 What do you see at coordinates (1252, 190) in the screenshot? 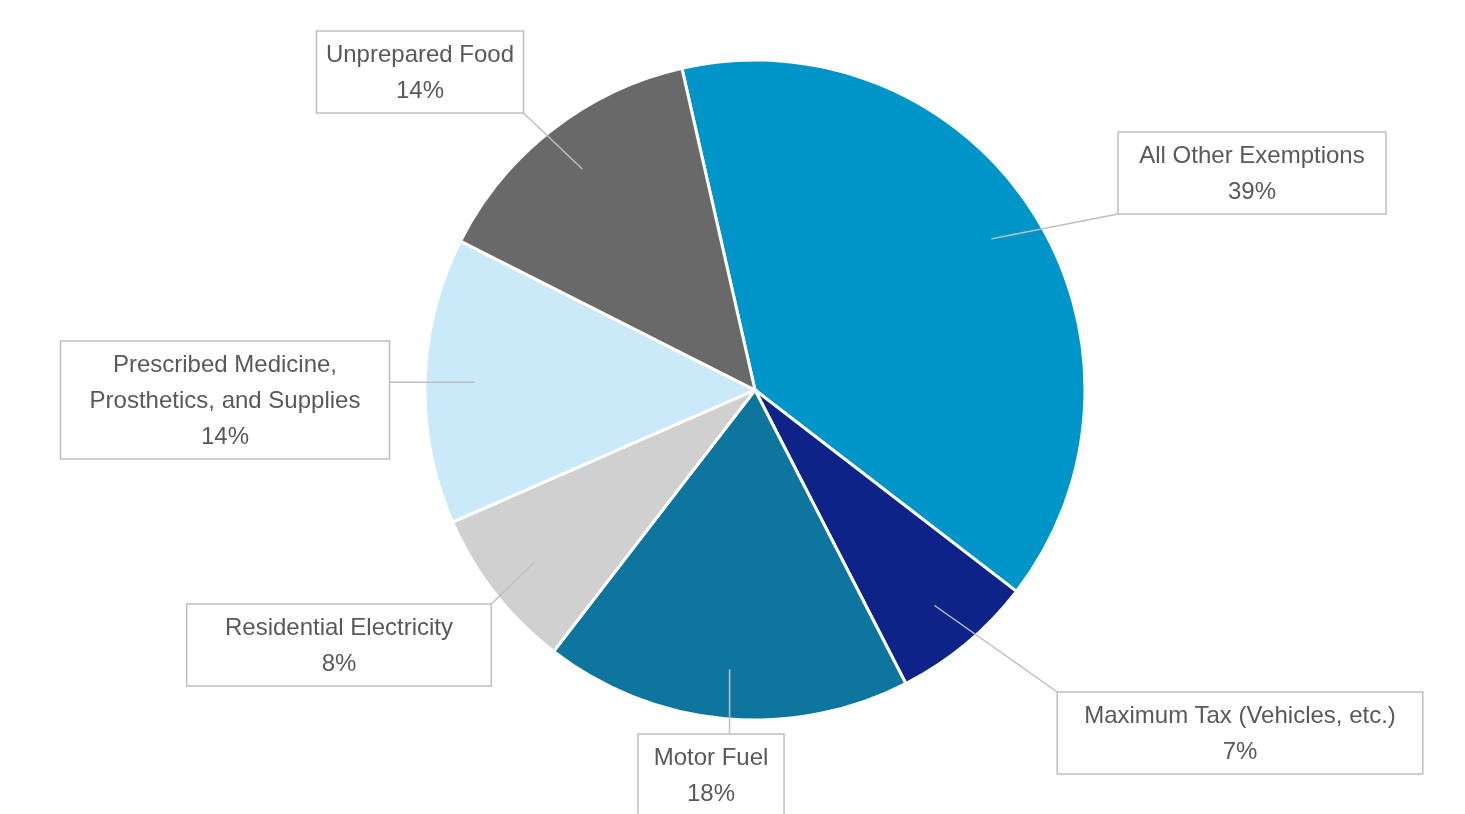
I see `data-label: 39%` at bounding box center [1252, 190].